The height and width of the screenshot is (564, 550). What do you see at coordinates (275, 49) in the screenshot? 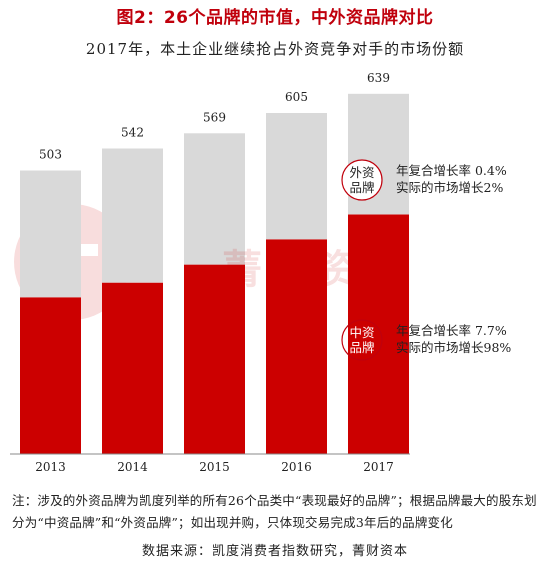
I see `chart-title: 2017年，本土企业继续抢占外资竞争对手的市场份额` at bounding box center [275, 49].